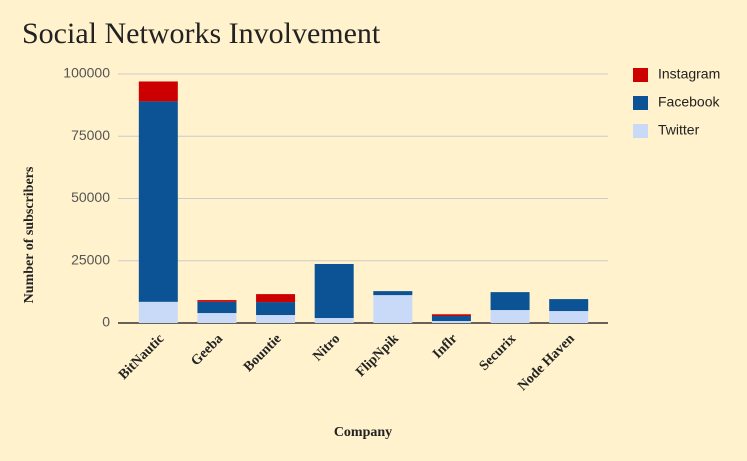  What do you see at coordinates (363, 432) in the screenshot?
I see `x-axis-title: Company` at bounding box center [363, 432].